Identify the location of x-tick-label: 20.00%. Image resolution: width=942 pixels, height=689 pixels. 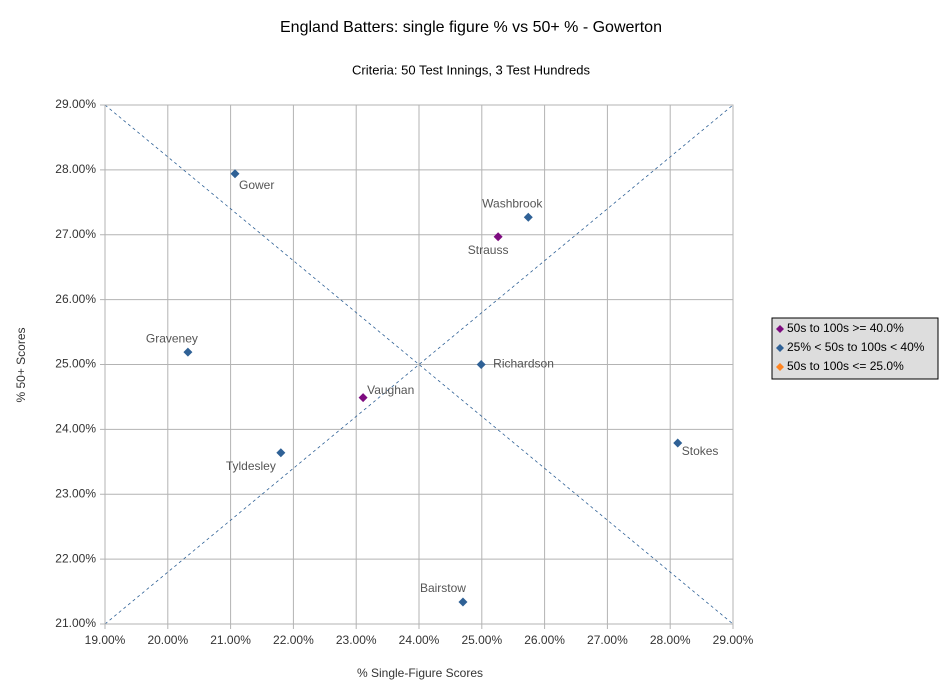
(167, 640).